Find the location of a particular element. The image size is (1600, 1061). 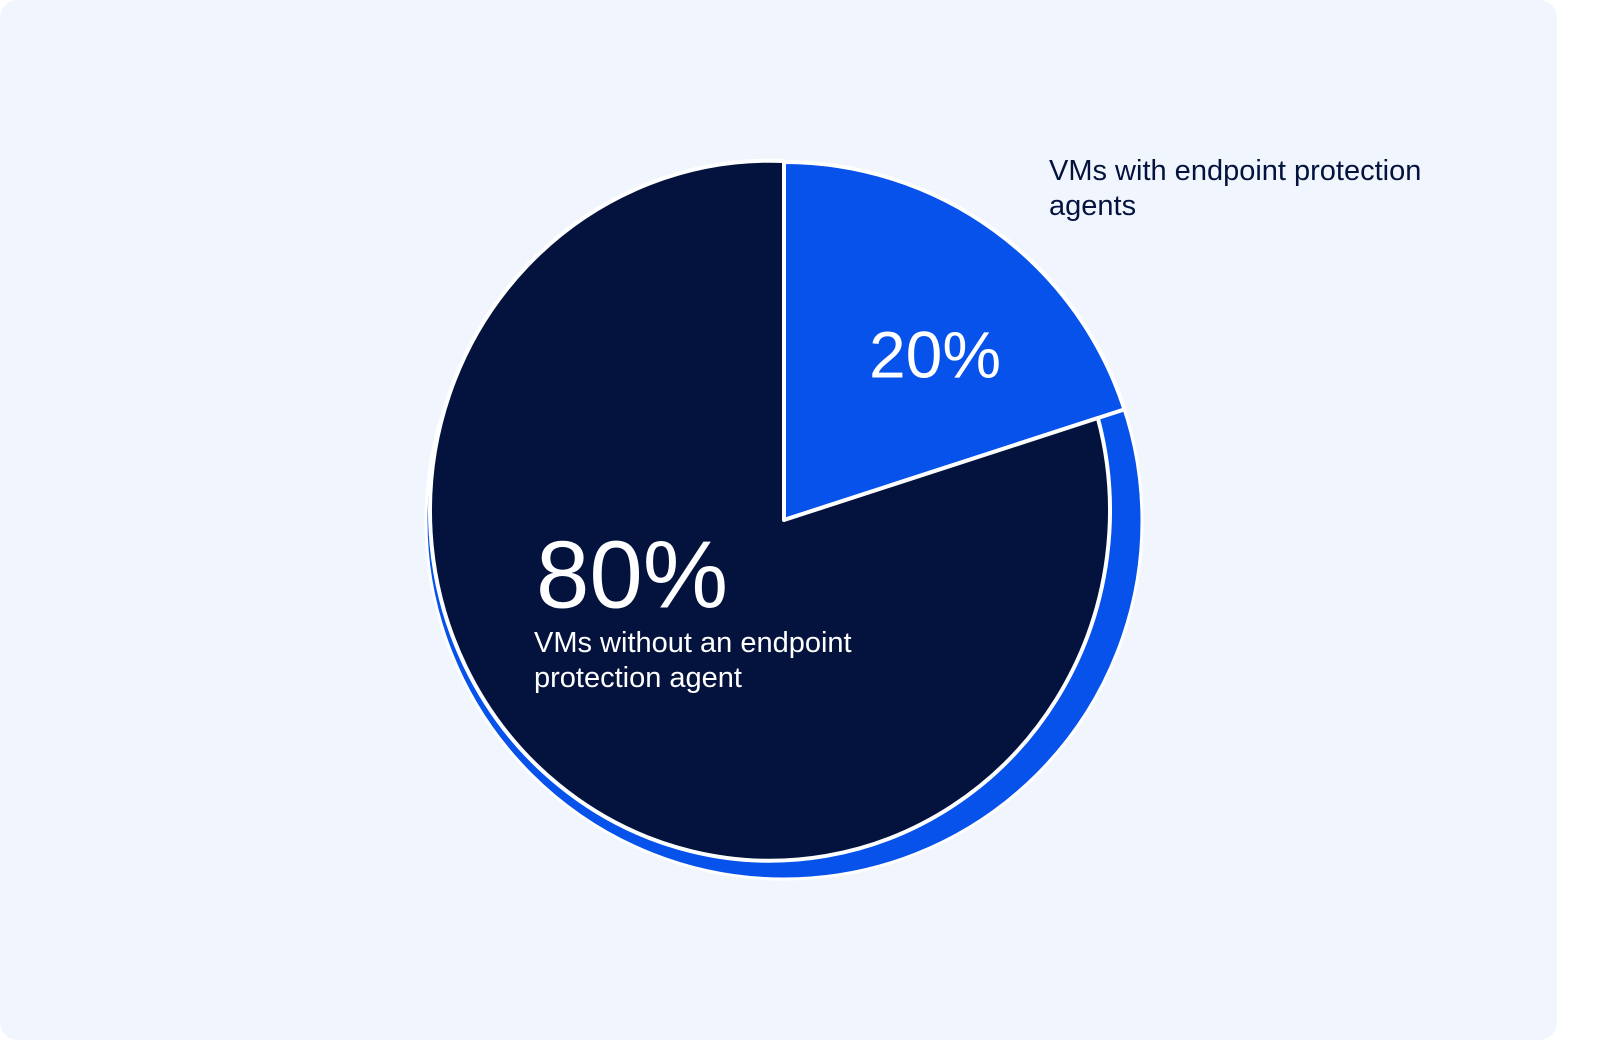

value-label: 80% is located at coordinates (632, 574).